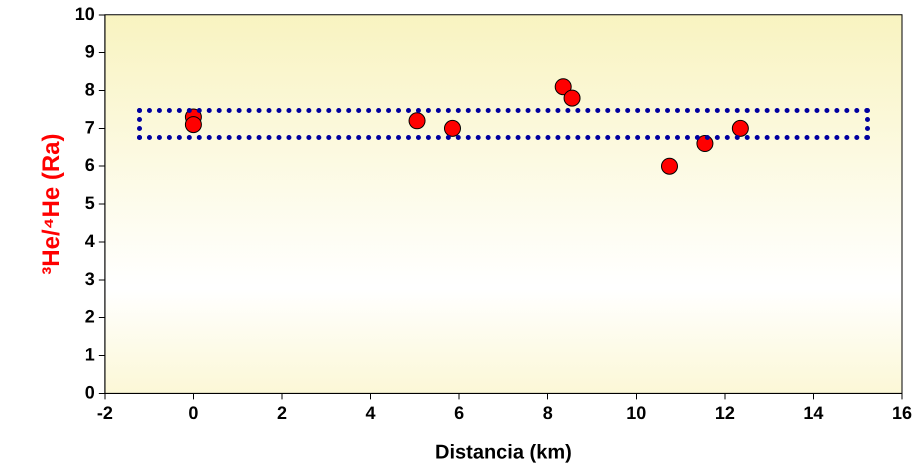  Describe the element at coordinates (459, 413) in the screenshot. I see `x-tick-label: 6` at that location.